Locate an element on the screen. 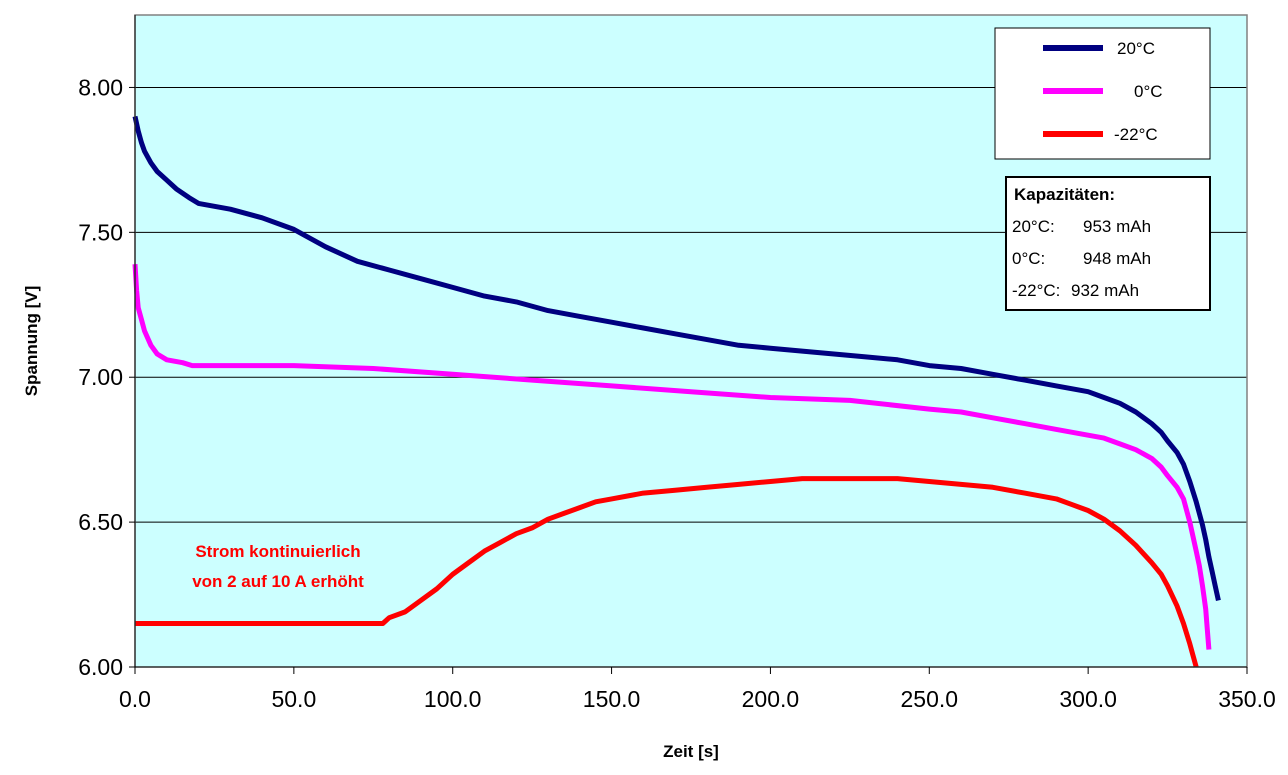 This screenshot has height=775, width=1288. x-tick-label: 50.0 is located at coordinates (293, 699).